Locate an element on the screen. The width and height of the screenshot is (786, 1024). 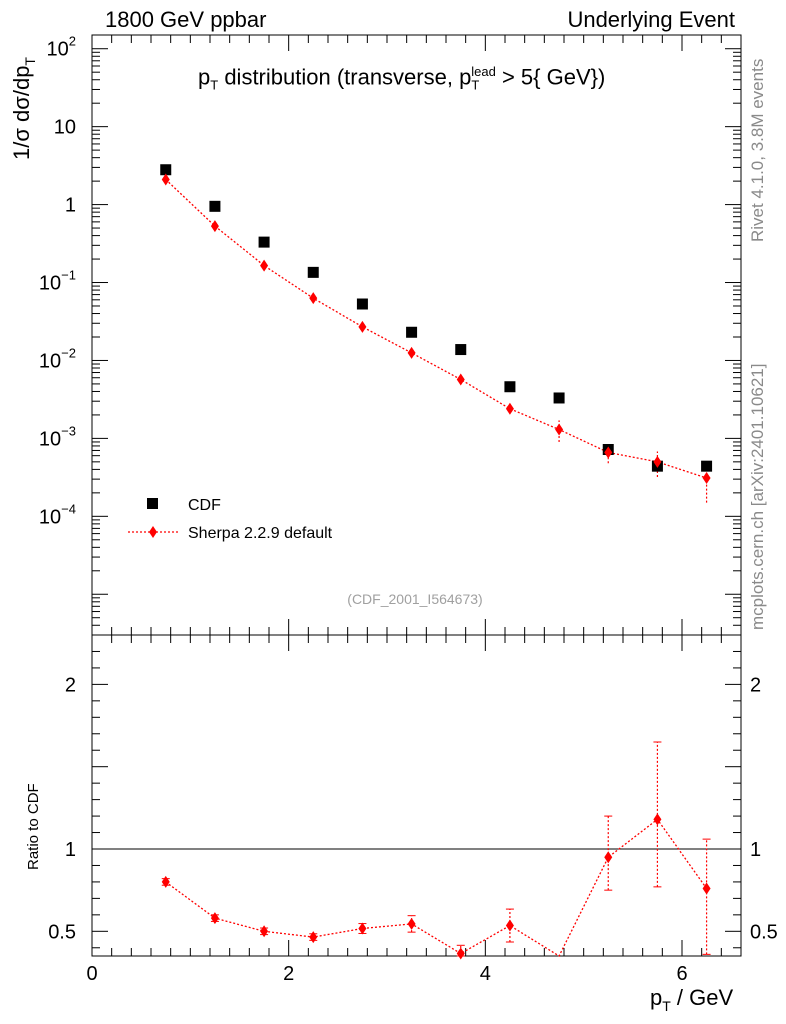
x-tick-label: 4 is located at coordinates (485, 974).